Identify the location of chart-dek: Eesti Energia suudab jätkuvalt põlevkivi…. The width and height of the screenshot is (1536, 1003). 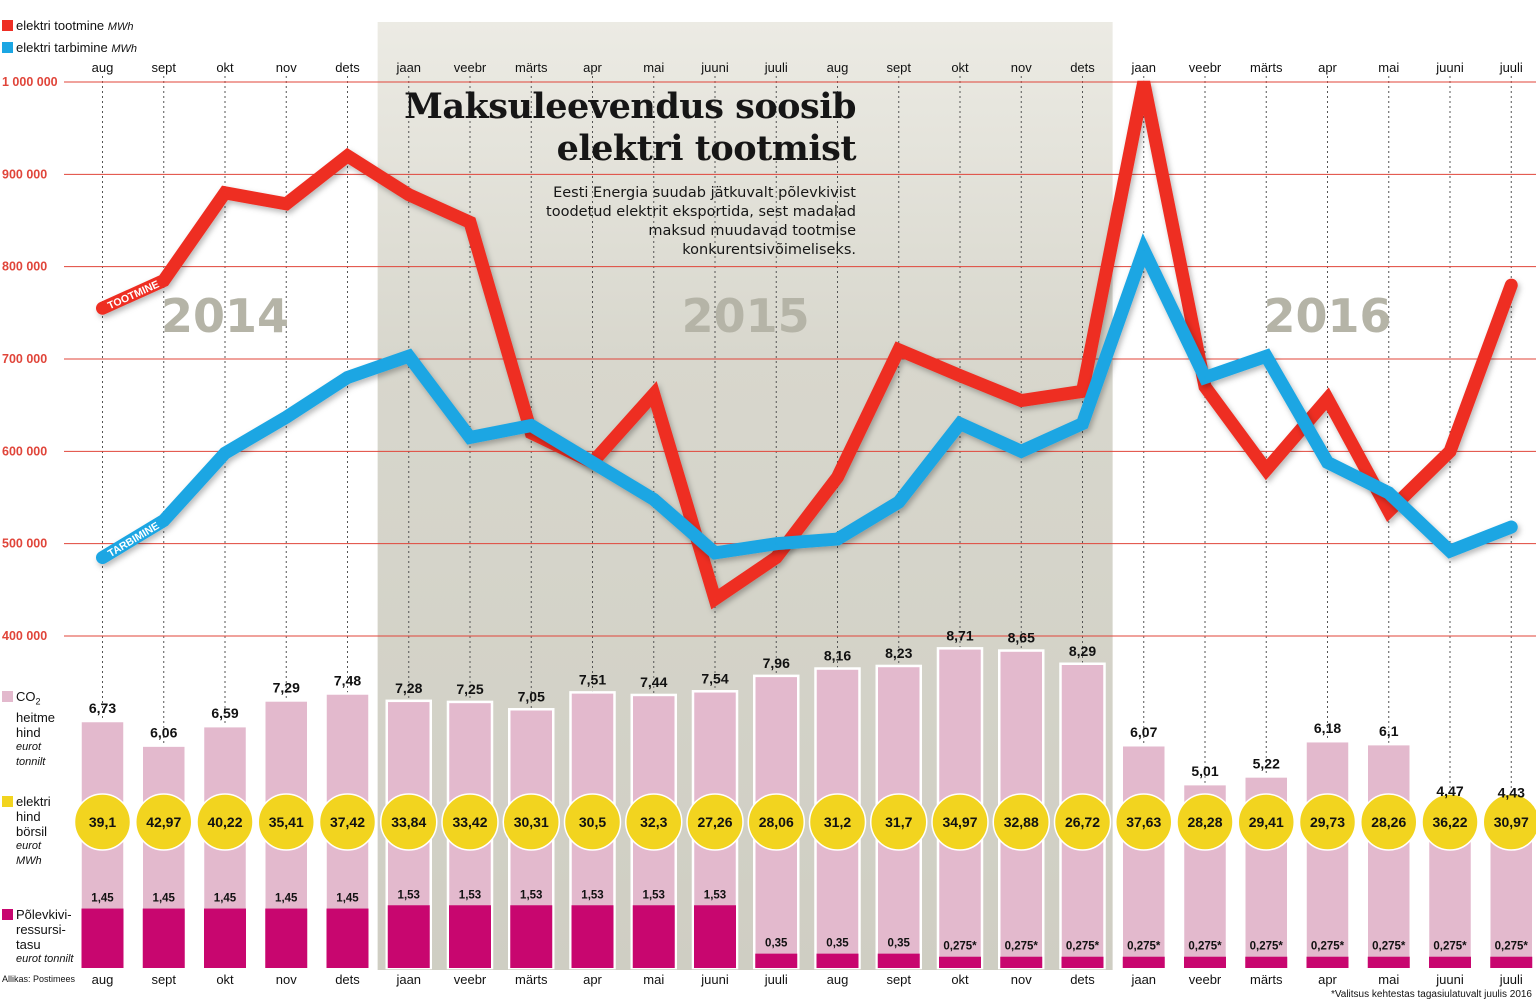
(701, 221).